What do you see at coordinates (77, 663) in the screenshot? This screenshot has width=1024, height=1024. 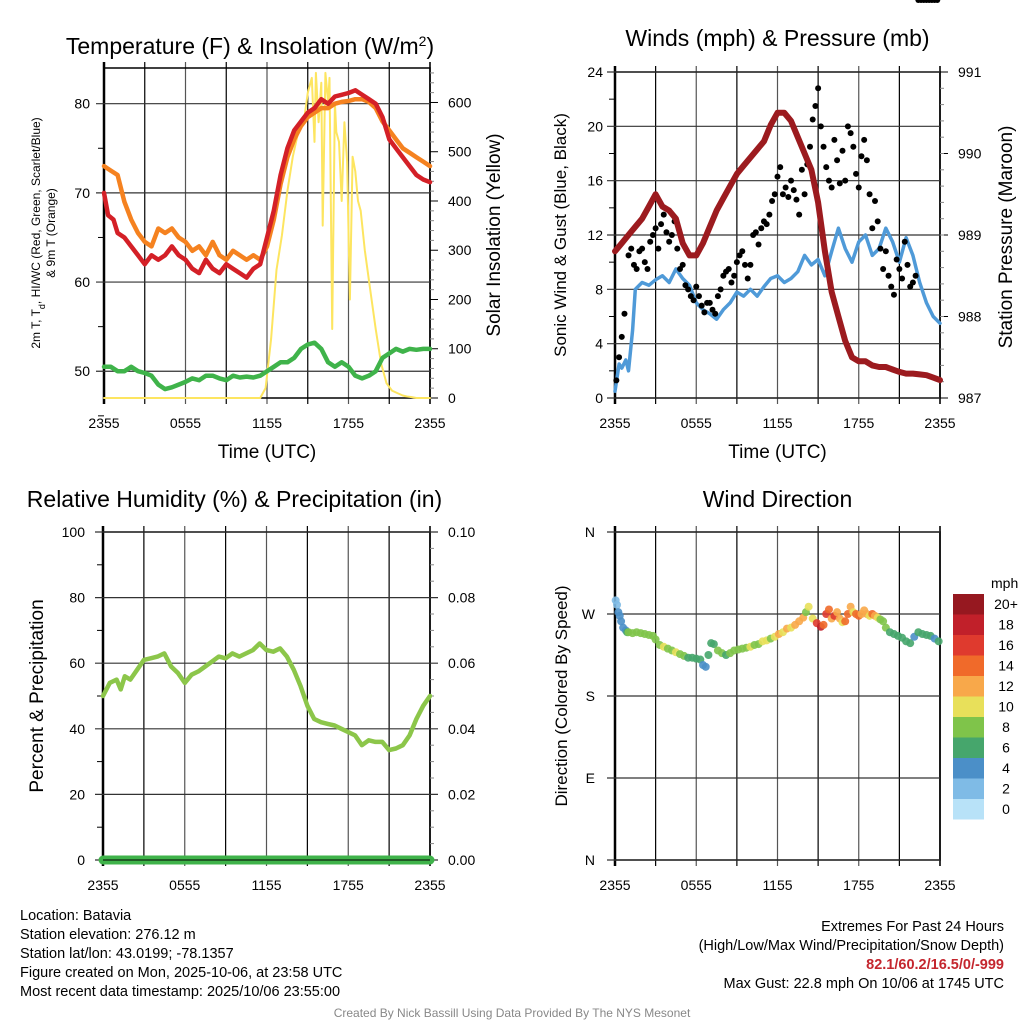 I see `y-tick-label: 60` at bounding box center [77, 663].